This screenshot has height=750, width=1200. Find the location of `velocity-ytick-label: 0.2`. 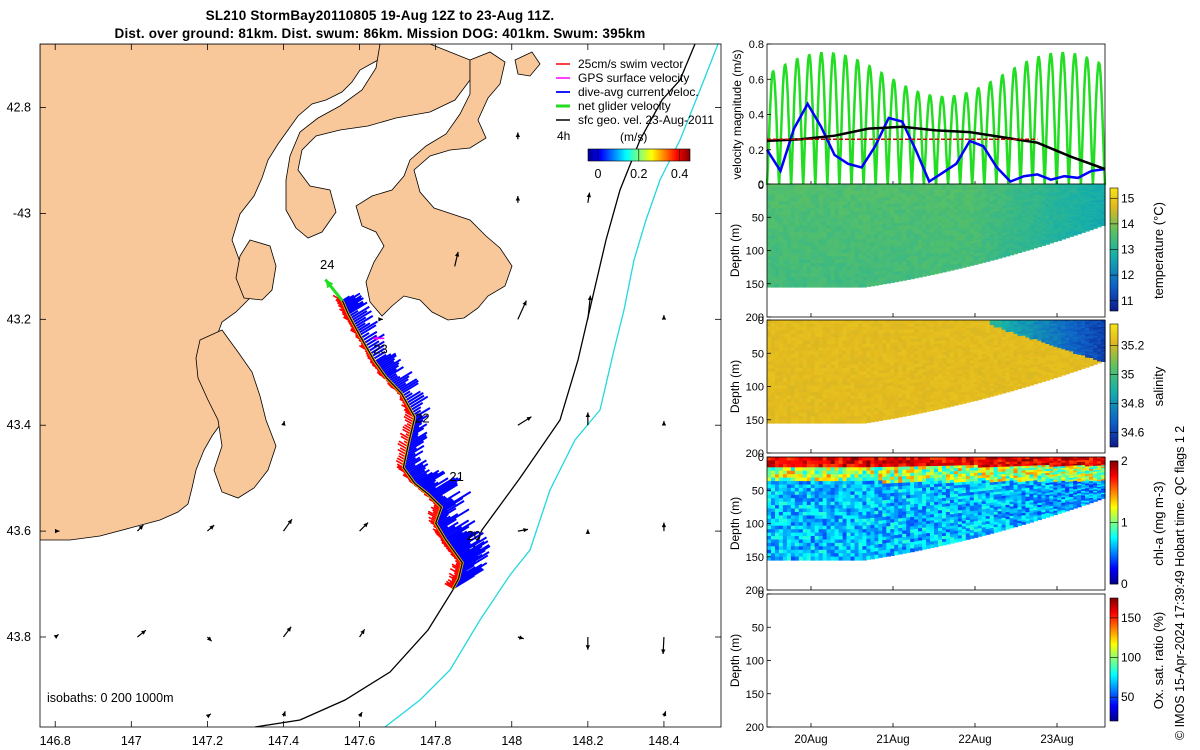

velocity-ytick-label: 0.2 is located at coordinates (756, 151).